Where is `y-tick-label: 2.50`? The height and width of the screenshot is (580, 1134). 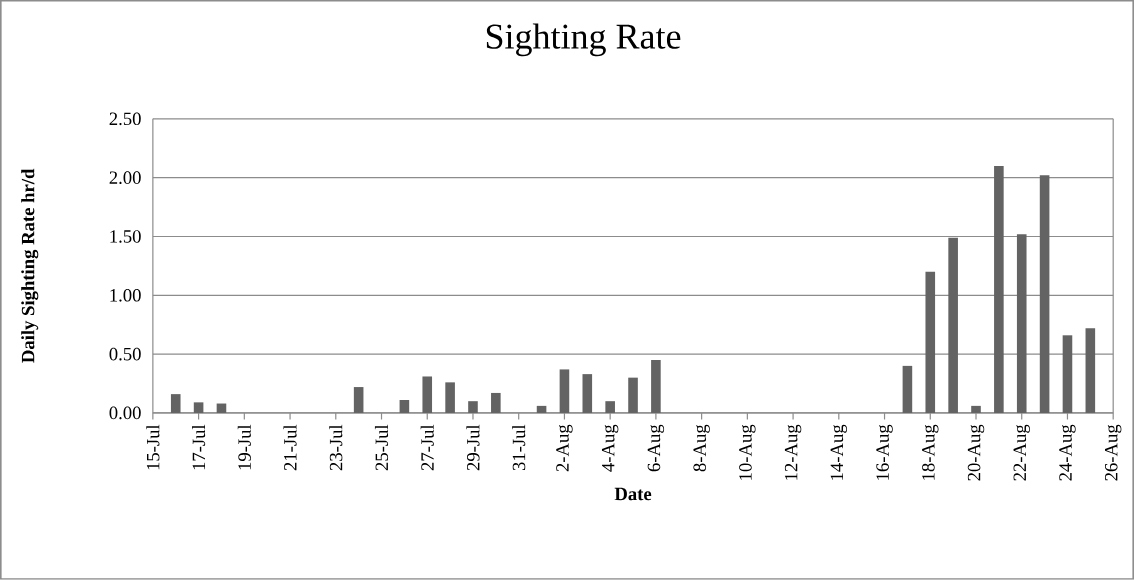
y-tick-label: 2.50 is located at coordinates (125, 119).